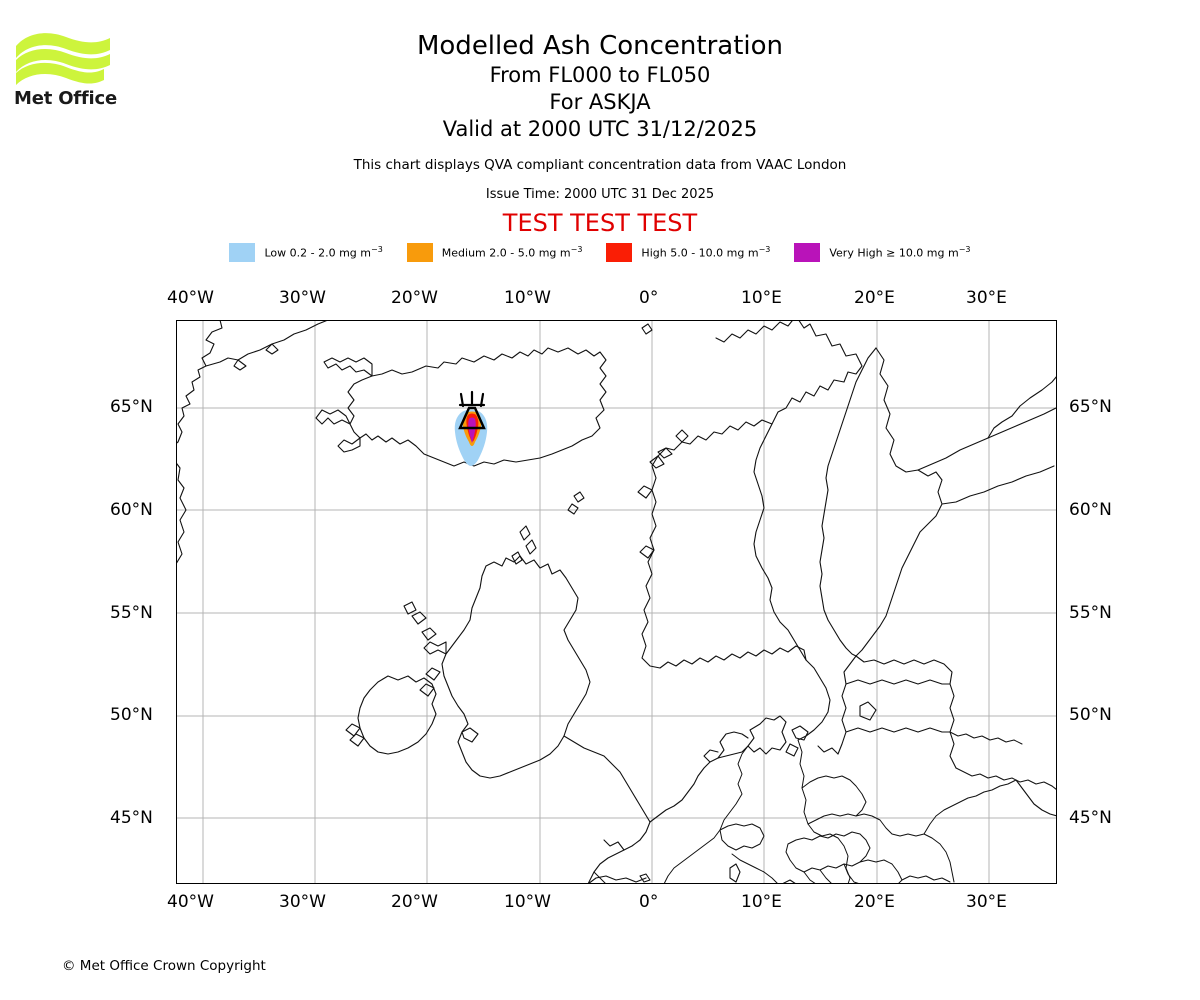 The height and width of the screenshot is (1000, 1200). Describe the element at coordinates (131, 715) in the screenshot. I see `tick-left-3: 50°N` at that location.